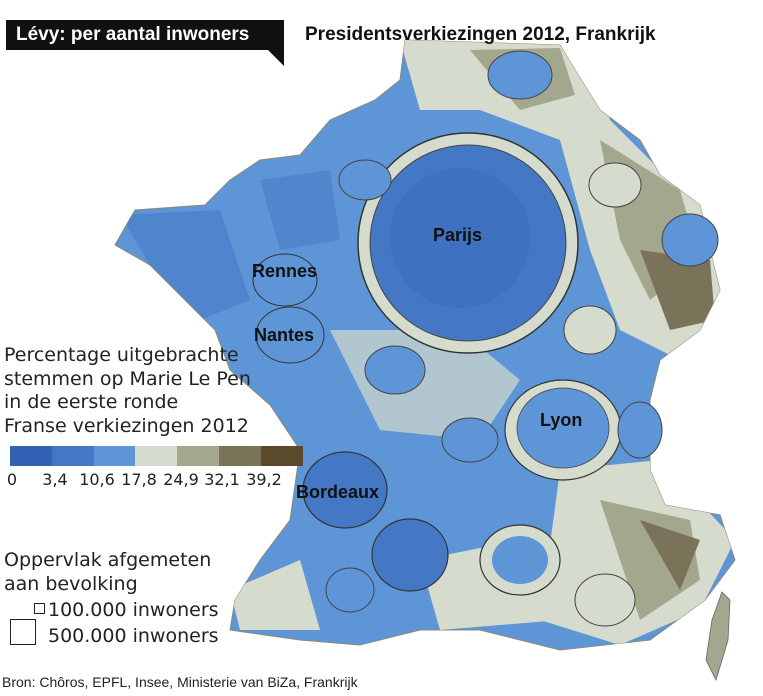 This screenshot has height=696, width=763. What do you see at coordinates (285, 271) in the screenshot?
I see `city-label-rennes: Rennes` at bounding box center [285, 271].